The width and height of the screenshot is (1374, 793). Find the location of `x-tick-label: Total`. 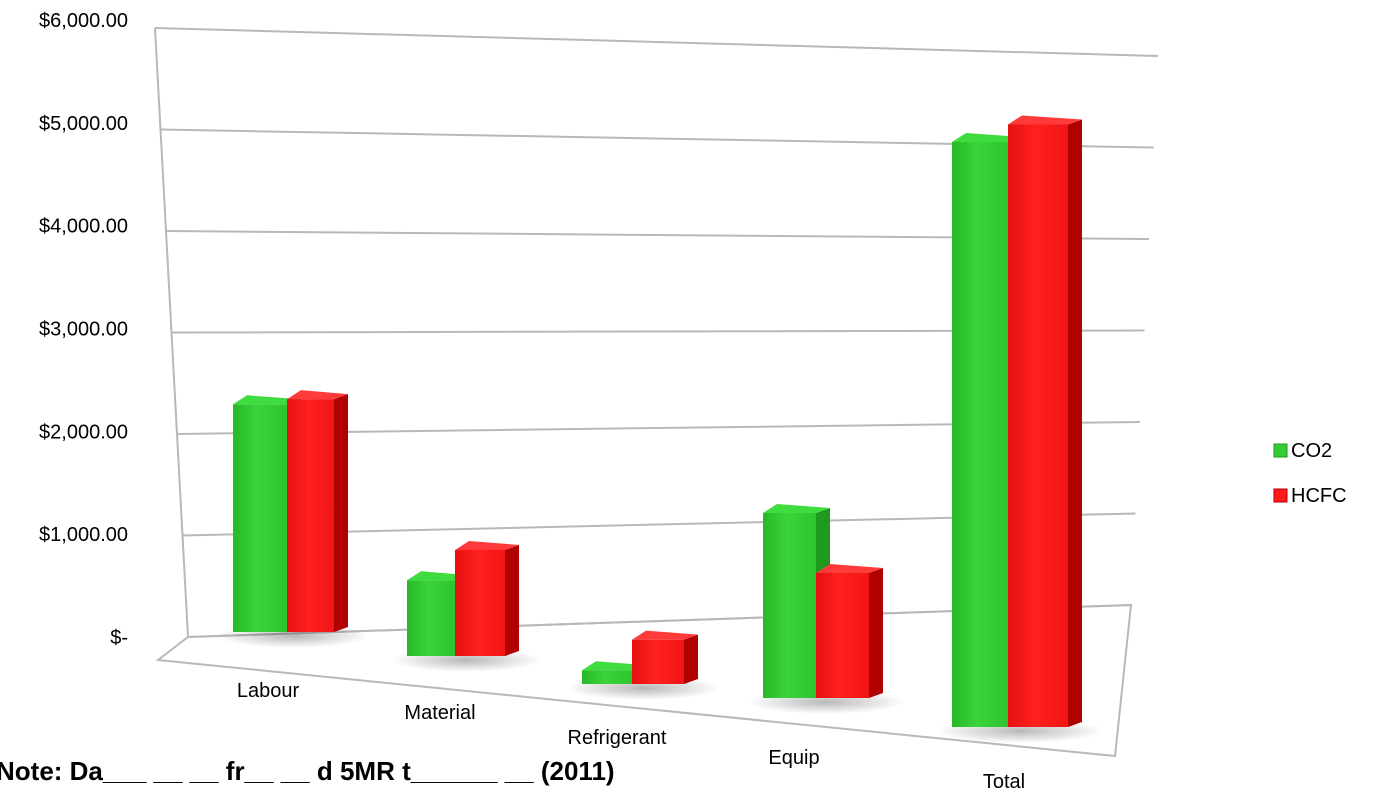

x-tick-label: Total is located at coordinates (1004, 782).